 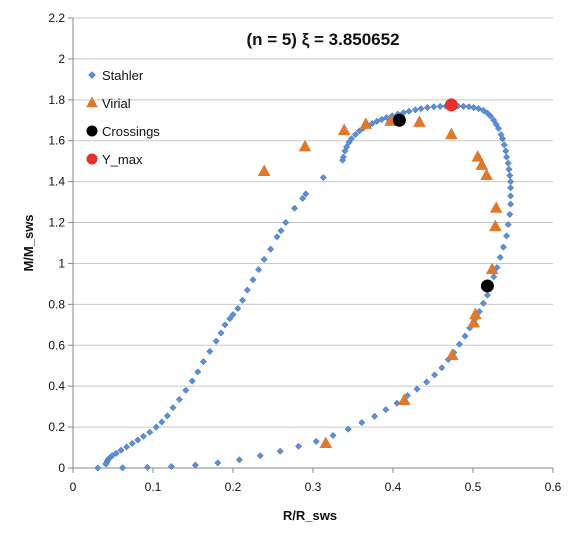 I want to click on chart-title: (n = 5) ξ = 3.850652, so click(x=322, y=39).